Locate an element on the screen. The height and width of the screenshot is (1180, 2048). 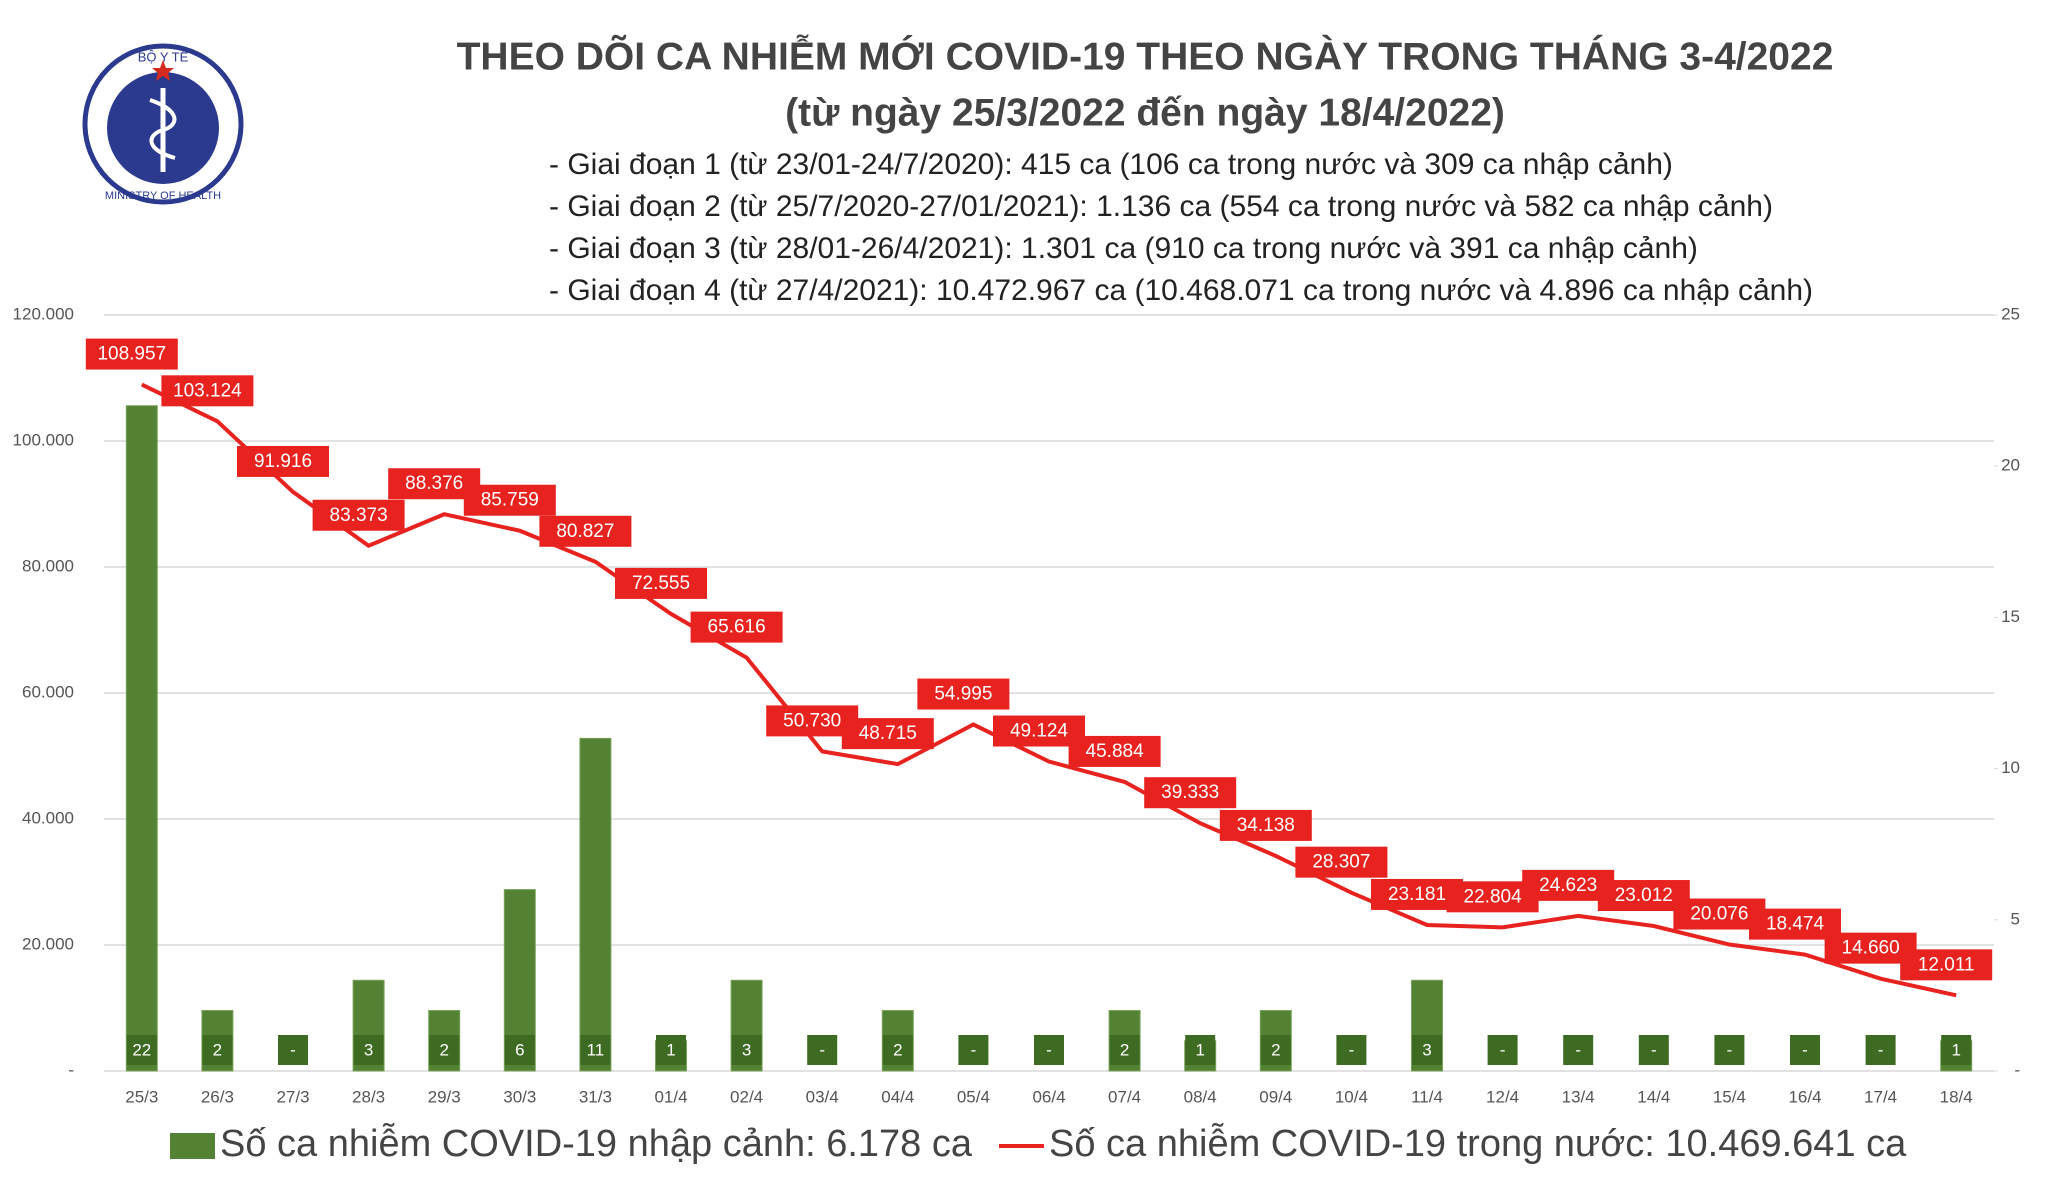
x-tick-label: 04/4 is located at coordinates (897, 1096).